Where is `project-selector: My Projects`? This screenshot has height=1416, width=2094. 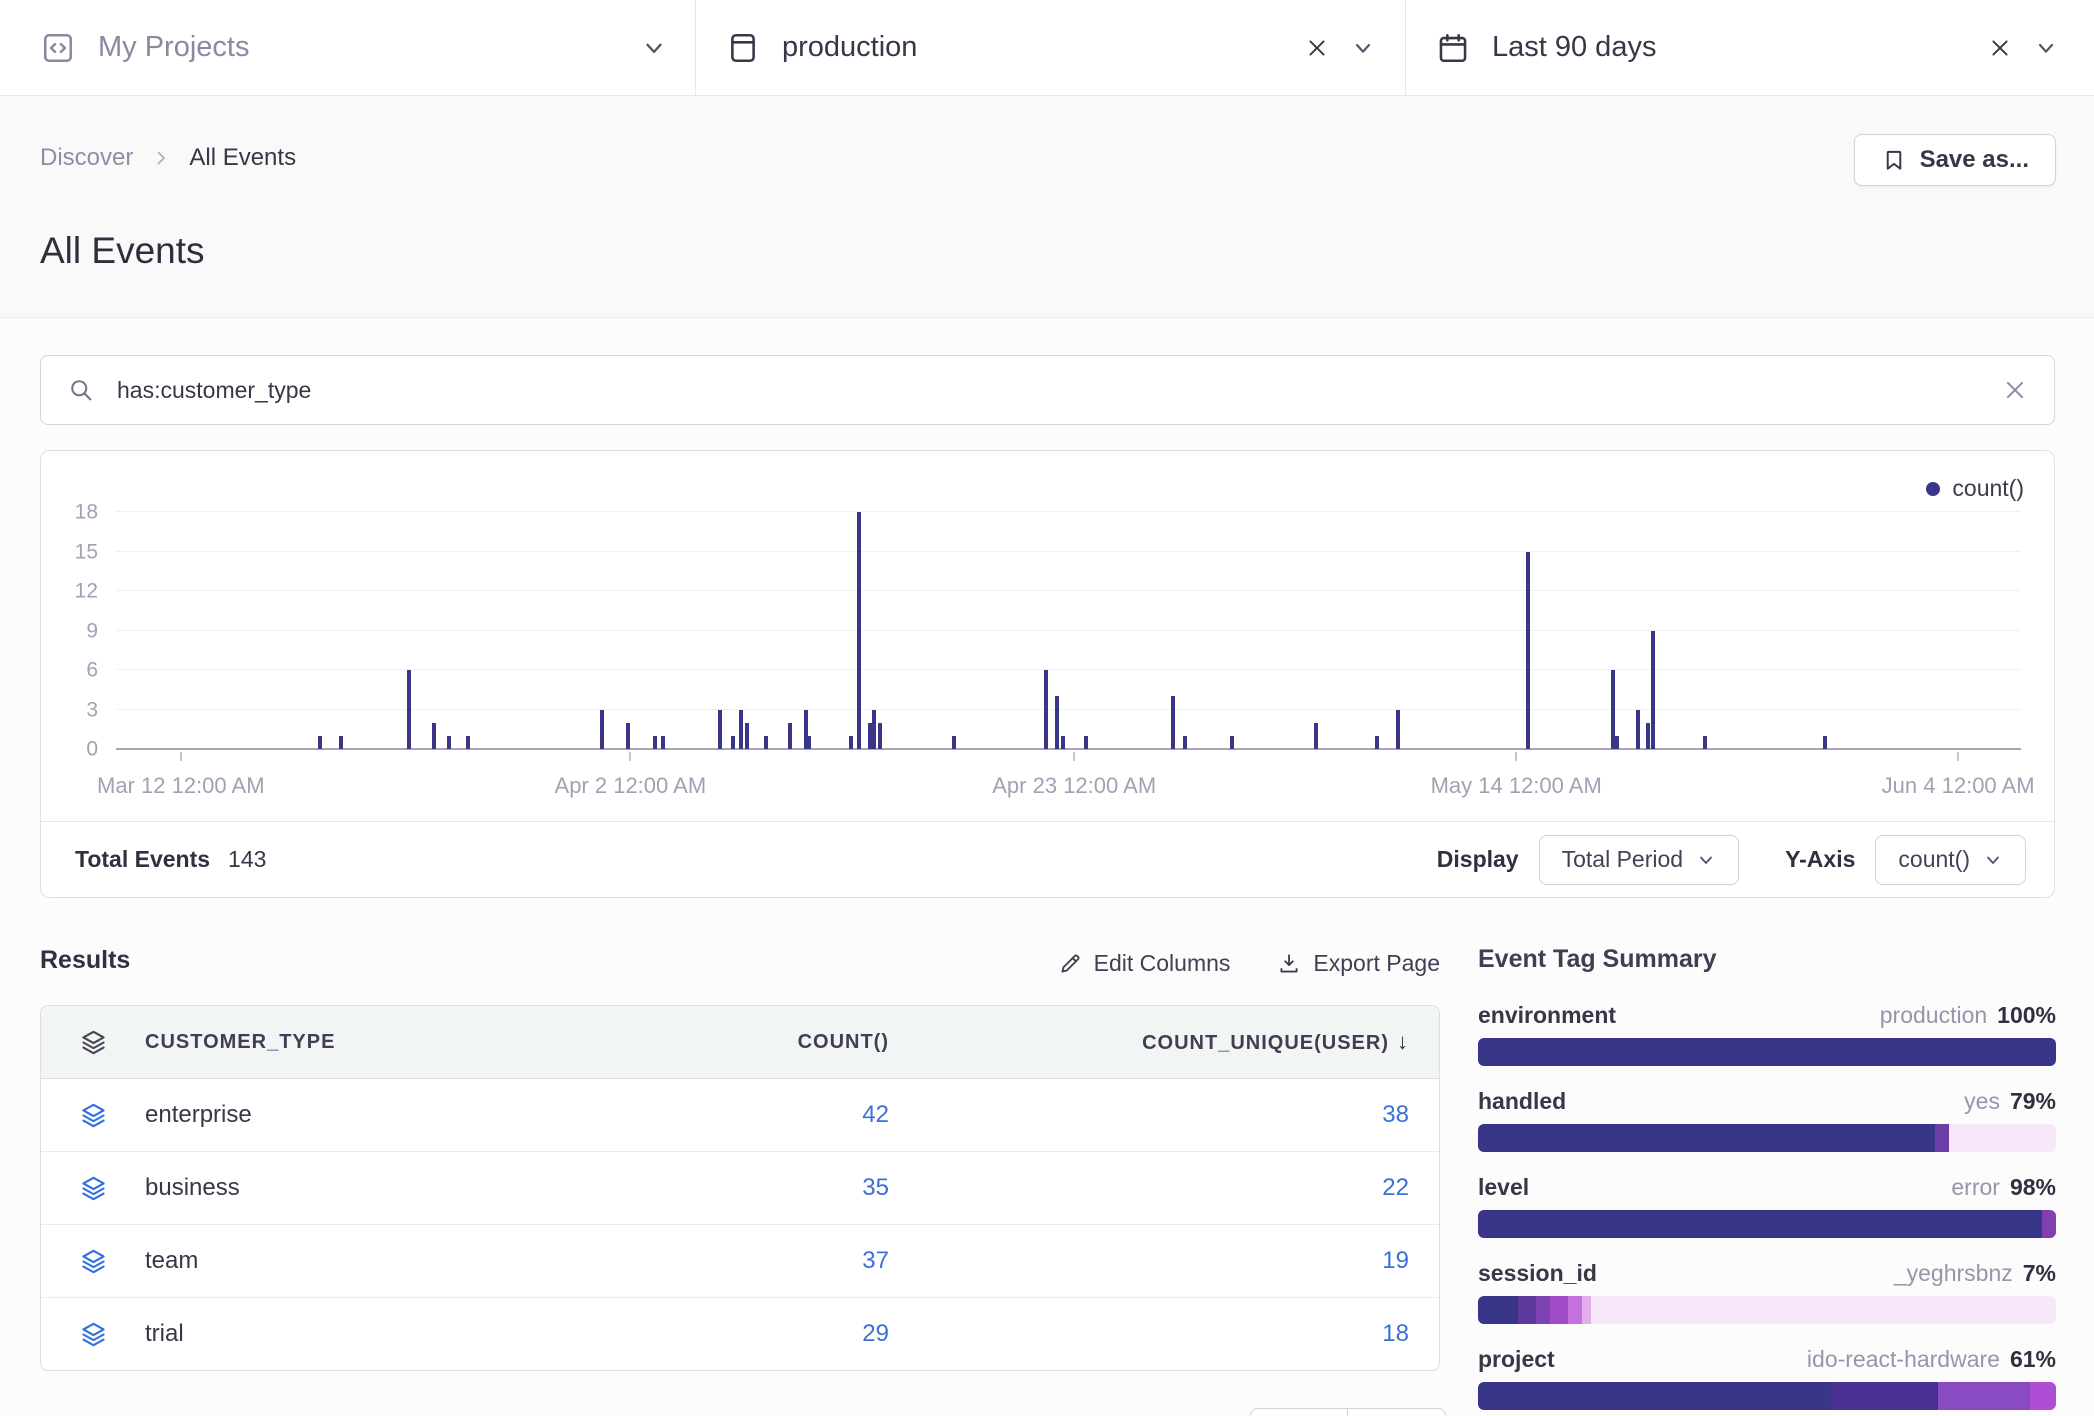 project-selector: My Projects is located at coordinates (347, 47).